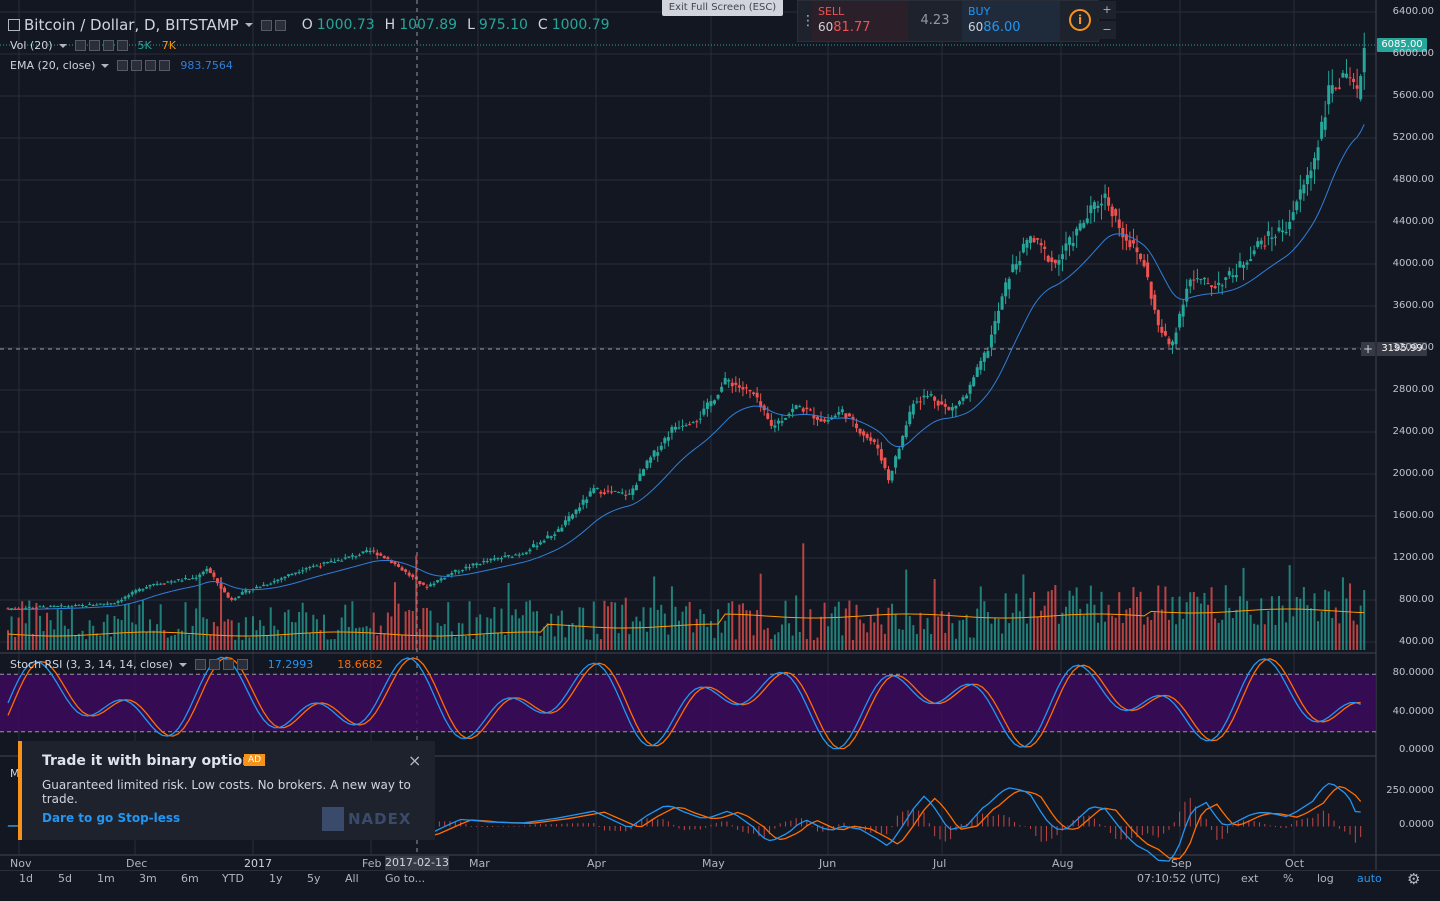 The height and width of the screenshot is (901, 1440). Describe the element at coordinates (1413, 53) in the screenshot. I see `price-axis-label: 6000.00` at that location.